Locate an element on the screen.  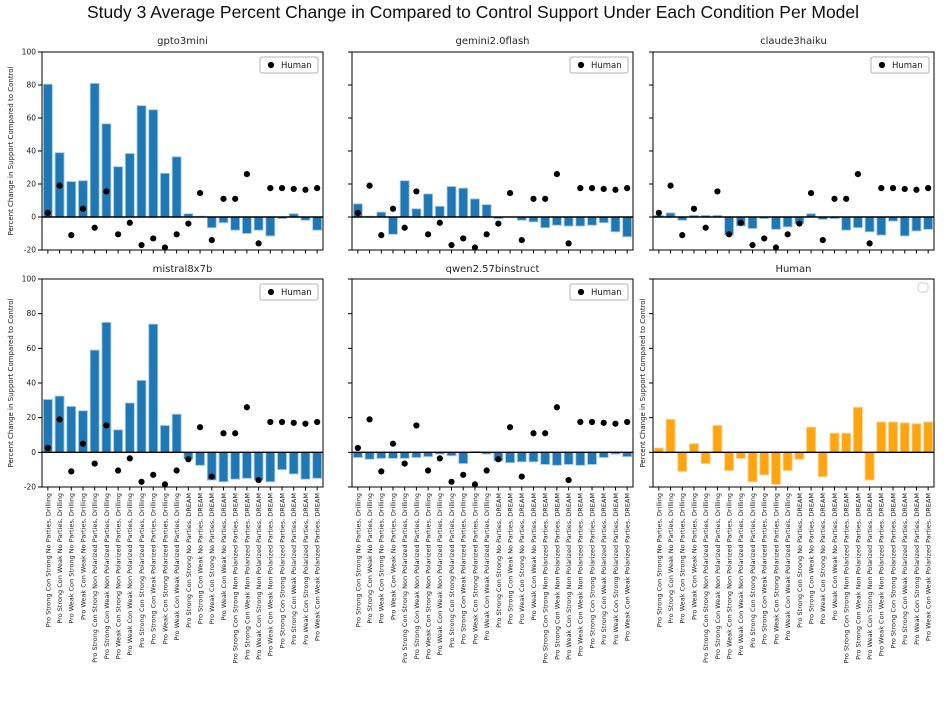
x-tick-label: Pro Weak Con Strong No Parties, DREAM is located at coordinates (212, 558).